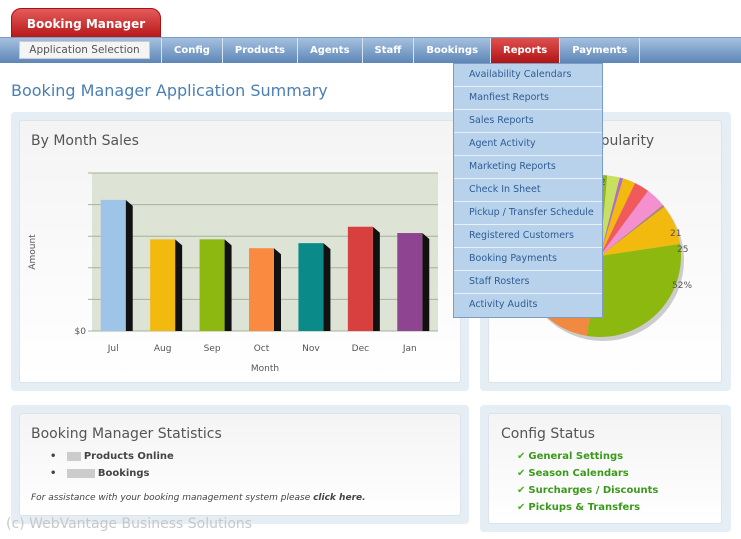 The width and height of the screenshot is (741, 539). I want to click on config-card, so click(605, 468).